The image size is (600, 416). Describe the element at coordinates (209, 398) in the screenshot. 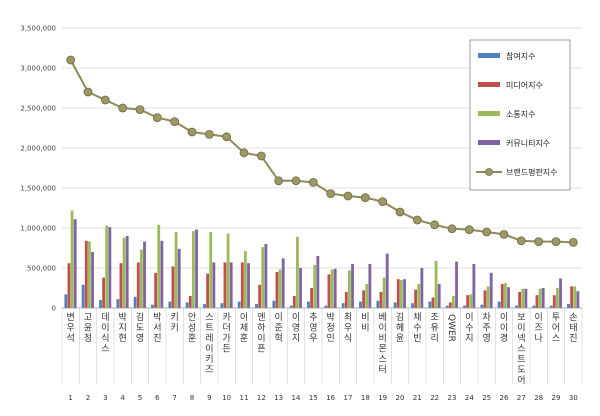

I see `rank-label: 9` at that location.